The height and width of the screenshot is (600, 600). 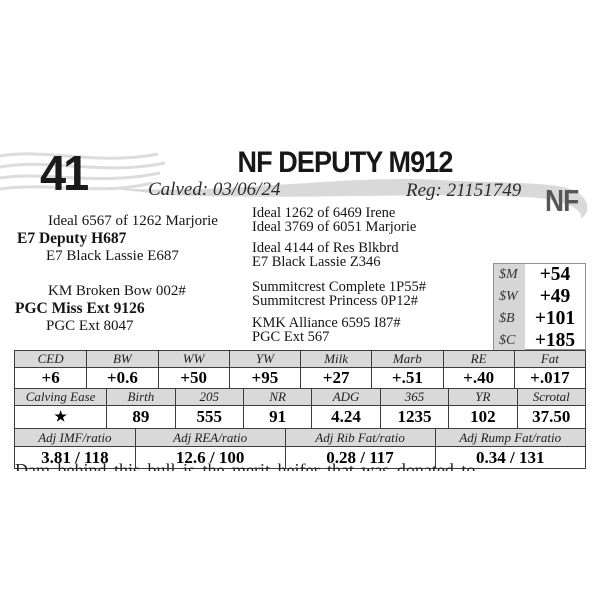 What do you see at coordinates (555, 318) in the screenshot?
I see `dollar-b-value: +101` at bounding box center [555, 318].